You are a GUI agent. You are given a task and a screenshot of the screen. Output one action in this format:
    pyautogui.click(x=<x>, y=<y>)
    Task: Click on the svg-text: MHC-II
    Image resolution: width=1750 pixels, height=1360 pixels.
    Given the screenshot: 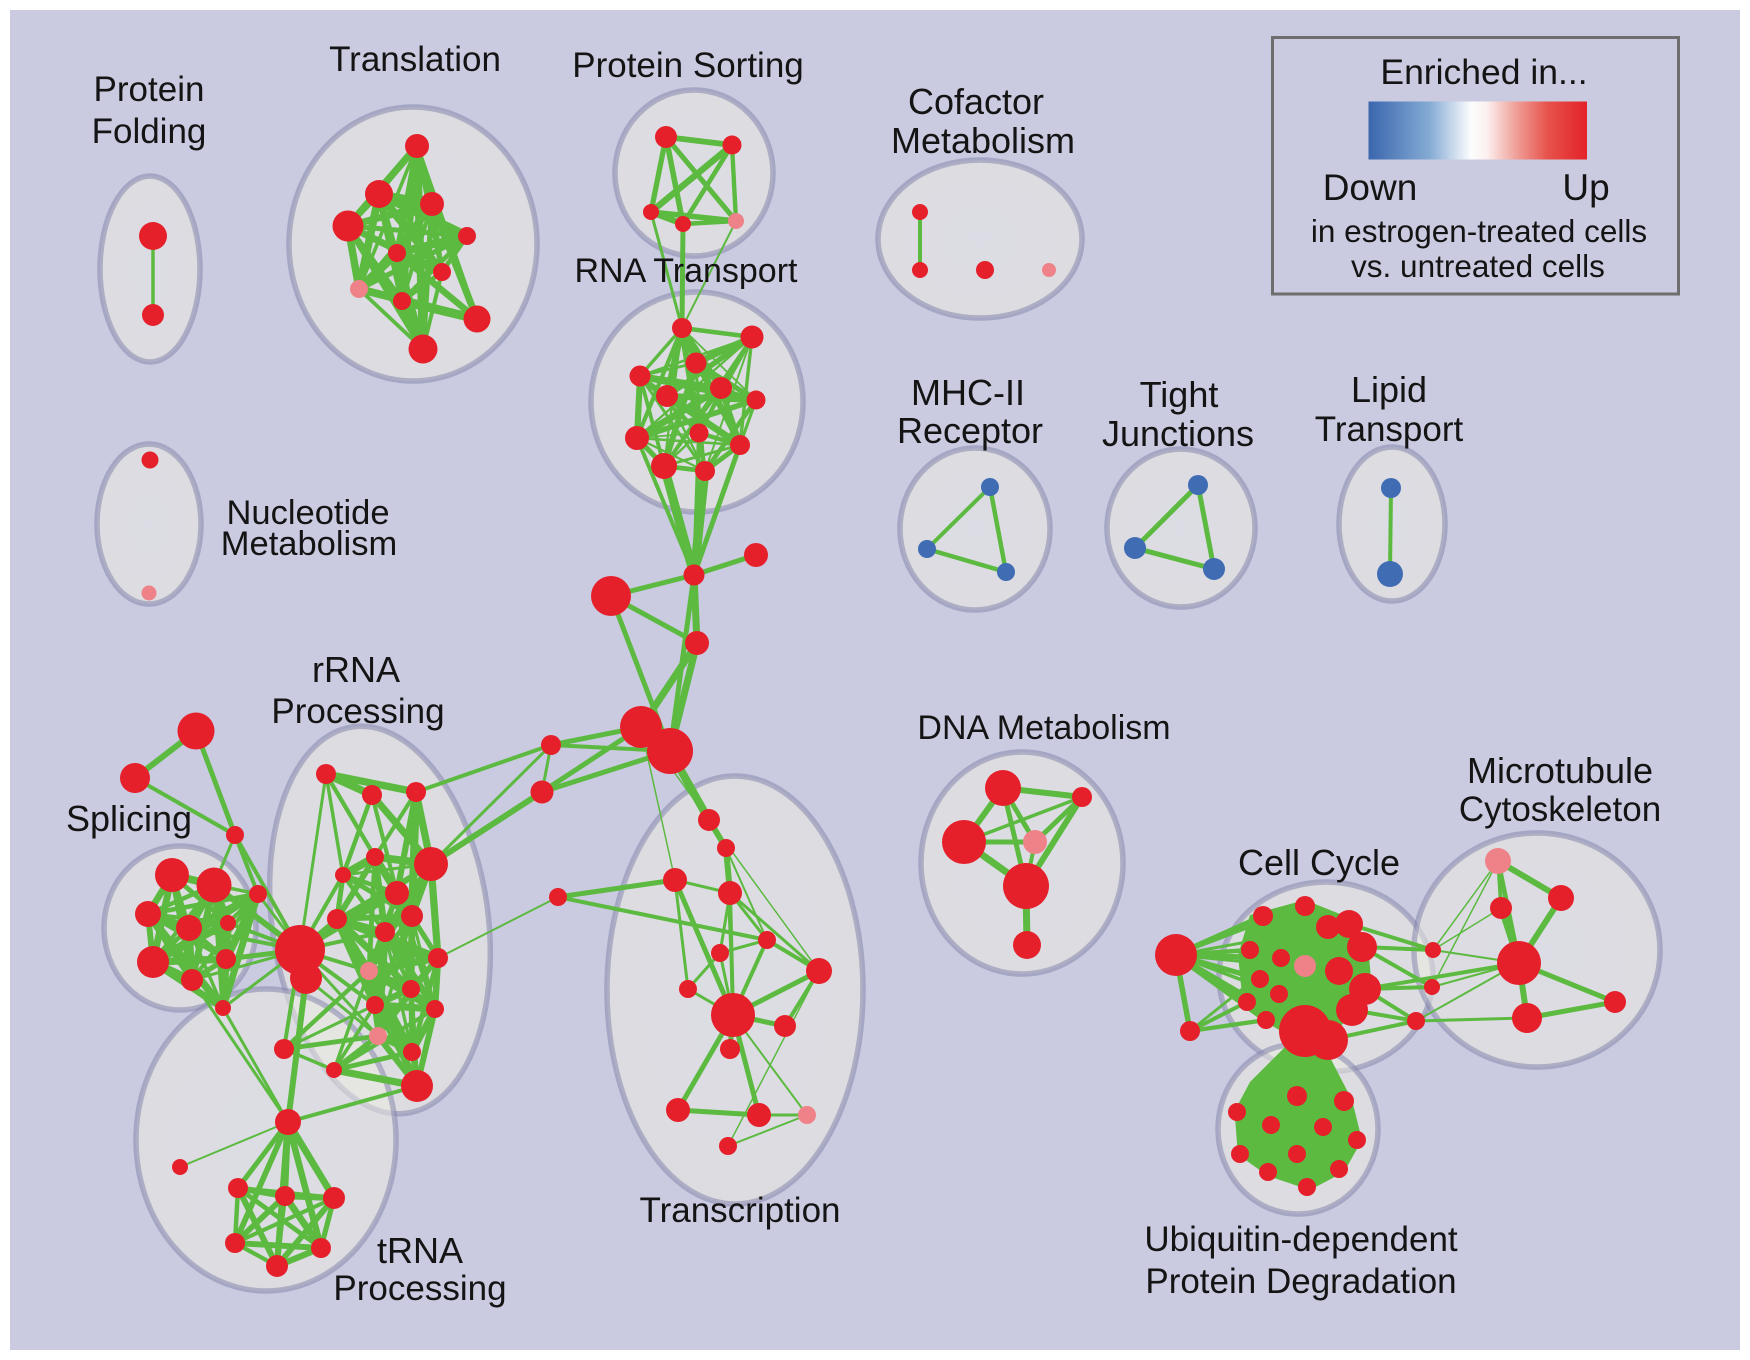 What is the action you would take?
    pyautogui.click(x=968, y=392)
    